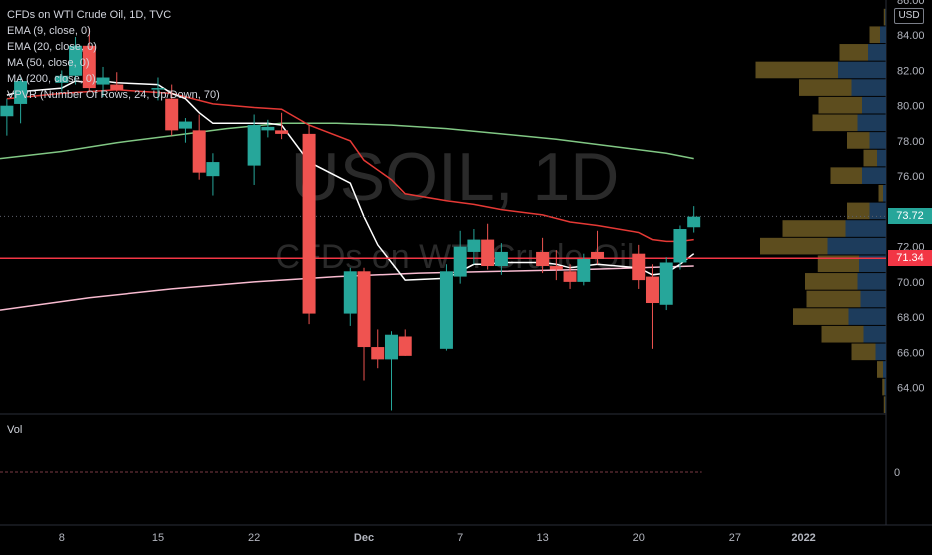 The width and height of the screenshot is (932, 555). I want to click on price-tick-label: 82.00, so click(911, 71).